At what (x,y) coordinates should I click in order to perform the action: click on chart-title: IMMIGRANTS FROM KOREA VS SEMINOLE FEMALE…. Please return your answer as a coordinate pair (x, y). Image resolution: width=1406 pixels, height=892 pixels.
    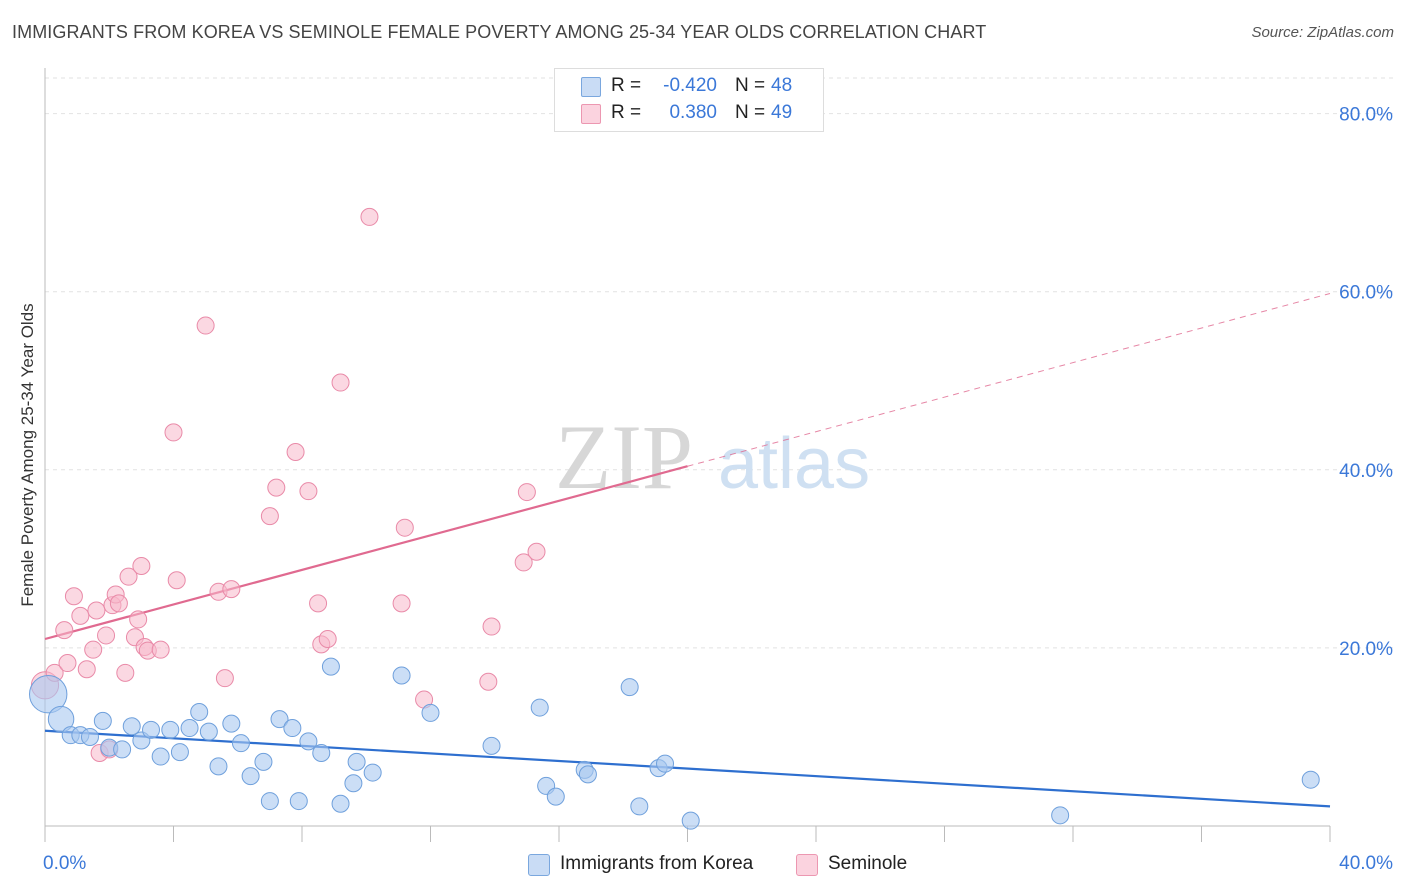
    Looking at the image, I should click on (499, 32).